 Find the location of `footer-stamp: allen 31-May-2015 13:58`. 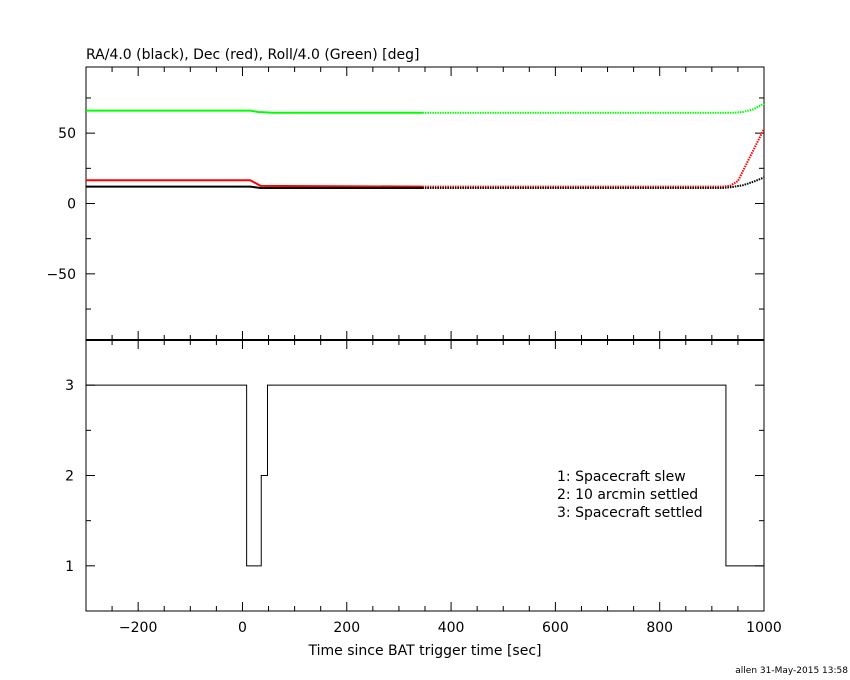

footer-stamp: allen 31-May-2015 13:58 is located at coordinates (791, 671).